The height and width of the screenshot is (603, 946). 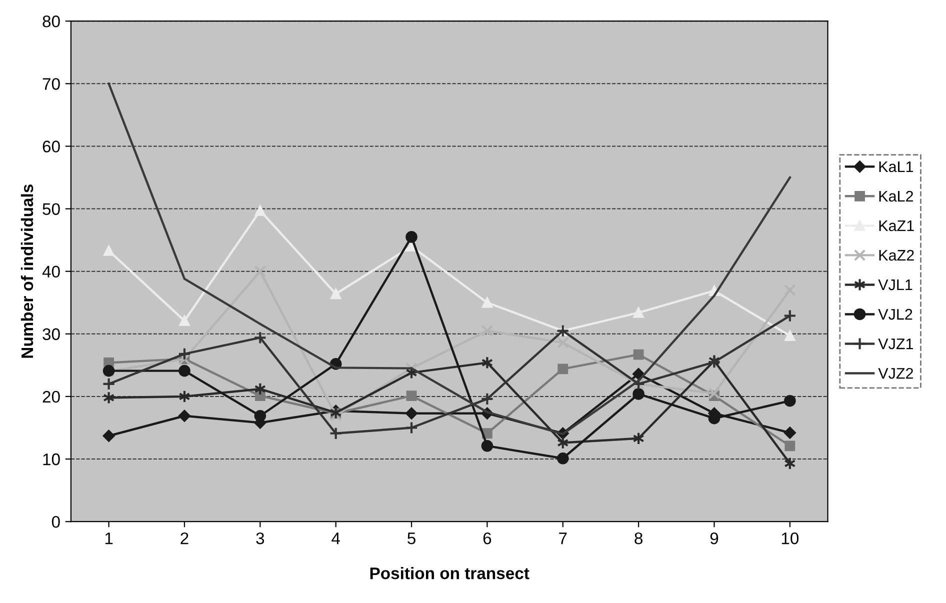 What do you see at coordinates (896, 166) in the screenshot?
I see `legend-label: KaL1` at bounding box center [896, 166].